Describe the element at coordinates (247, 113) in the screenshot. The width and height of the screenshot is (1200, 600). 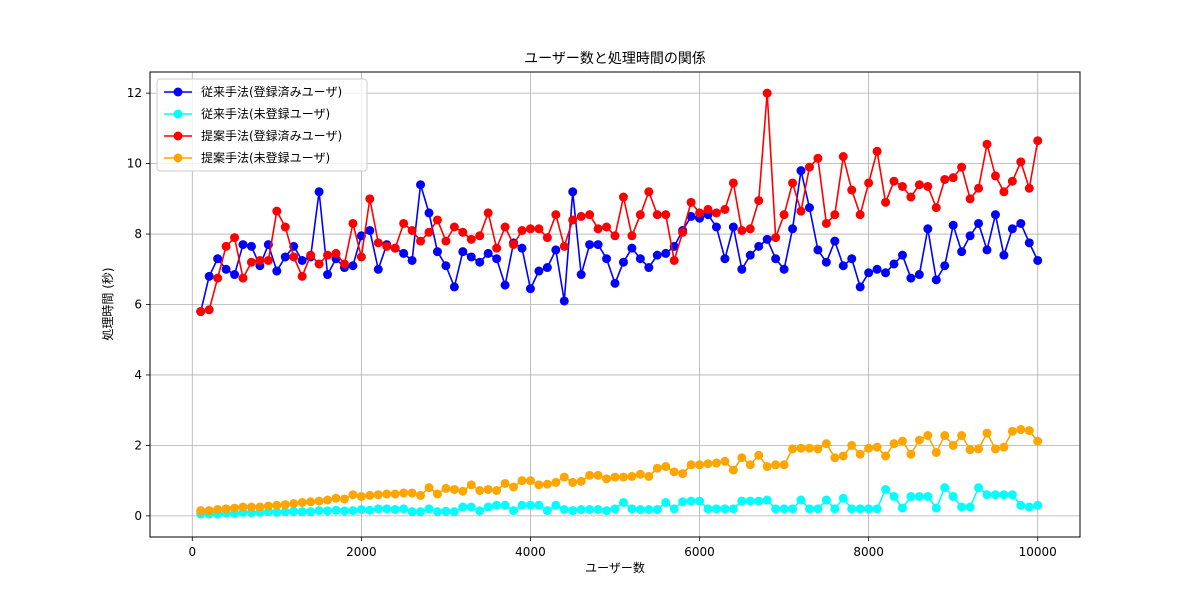
I see `legend-item: 従来手法(未登録ユーザ)` at that location.